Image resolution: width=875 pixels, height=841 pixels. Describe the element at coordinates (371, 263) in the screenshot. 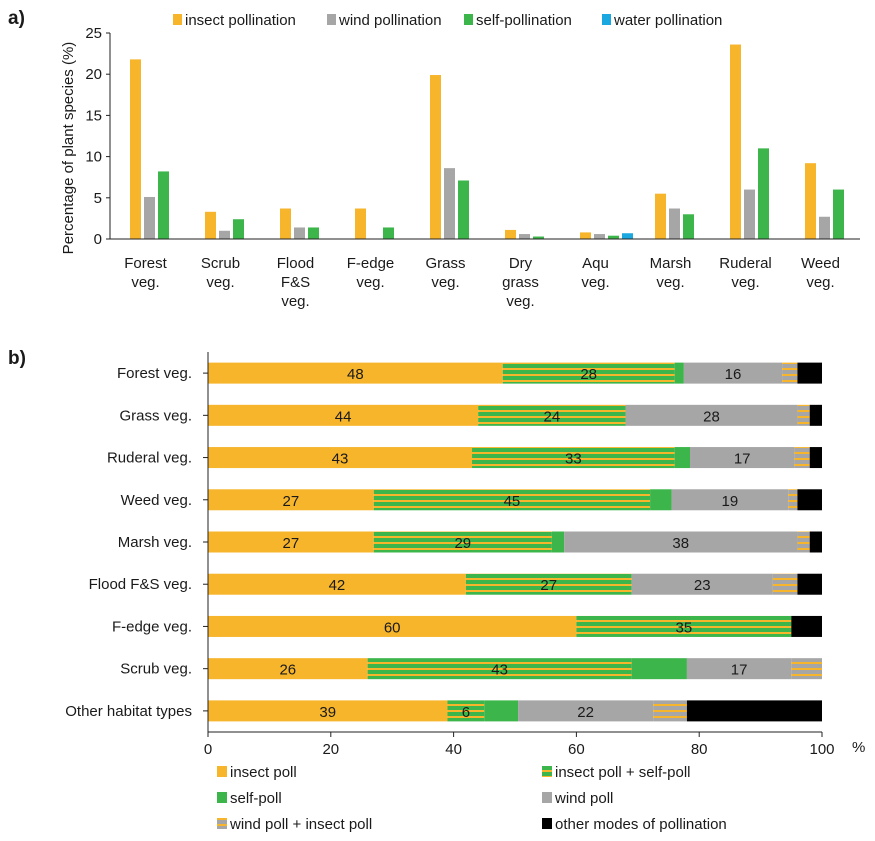

I see `panel-a-x-tick-label: F-edge` at that location.